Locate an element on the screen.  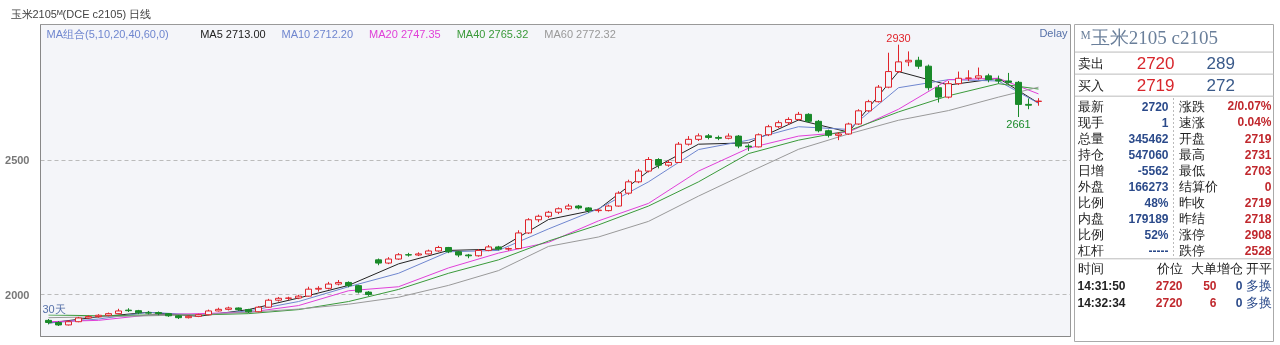
text: 卖出 is located at coordinates (1090, 63).